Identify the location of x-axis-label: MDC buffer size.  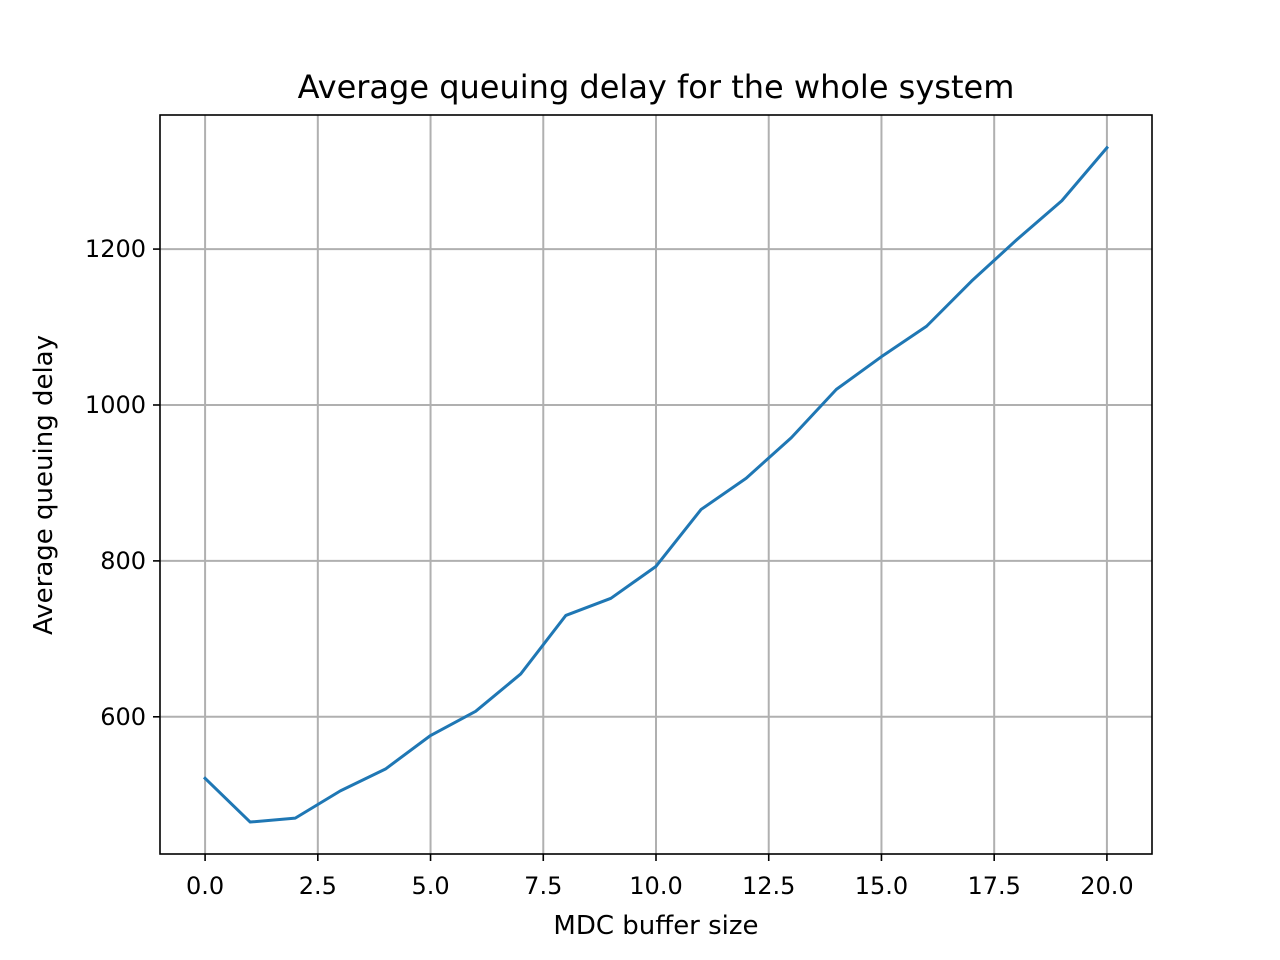
(655, 926).